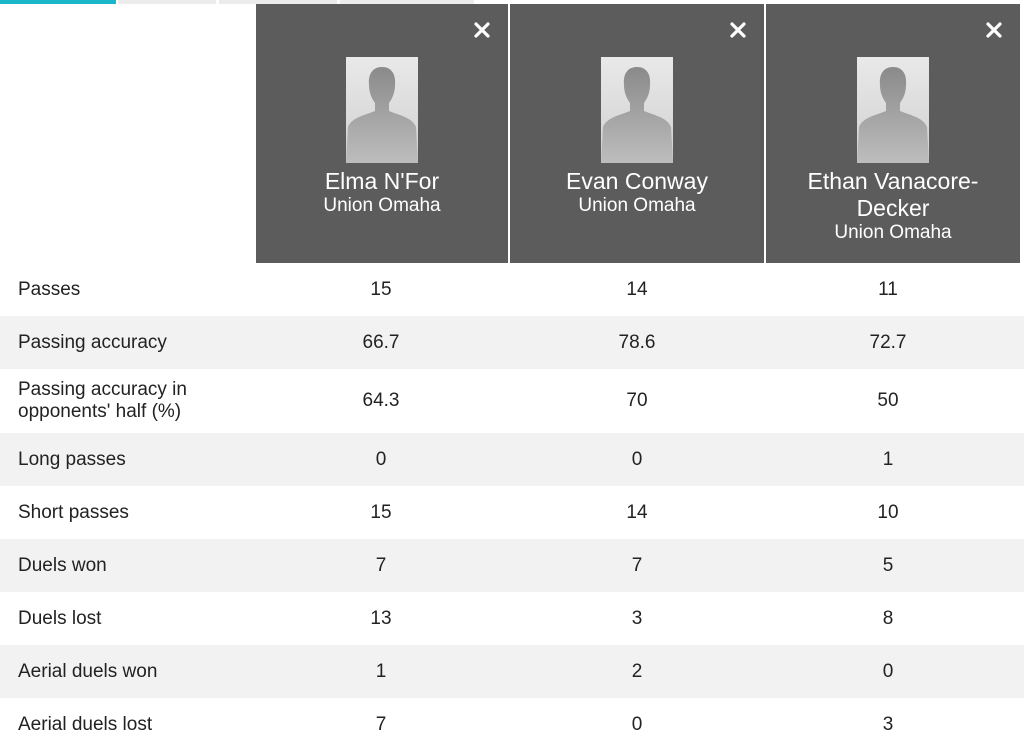  I want to click on stat-value: 11, so click(888, 289).